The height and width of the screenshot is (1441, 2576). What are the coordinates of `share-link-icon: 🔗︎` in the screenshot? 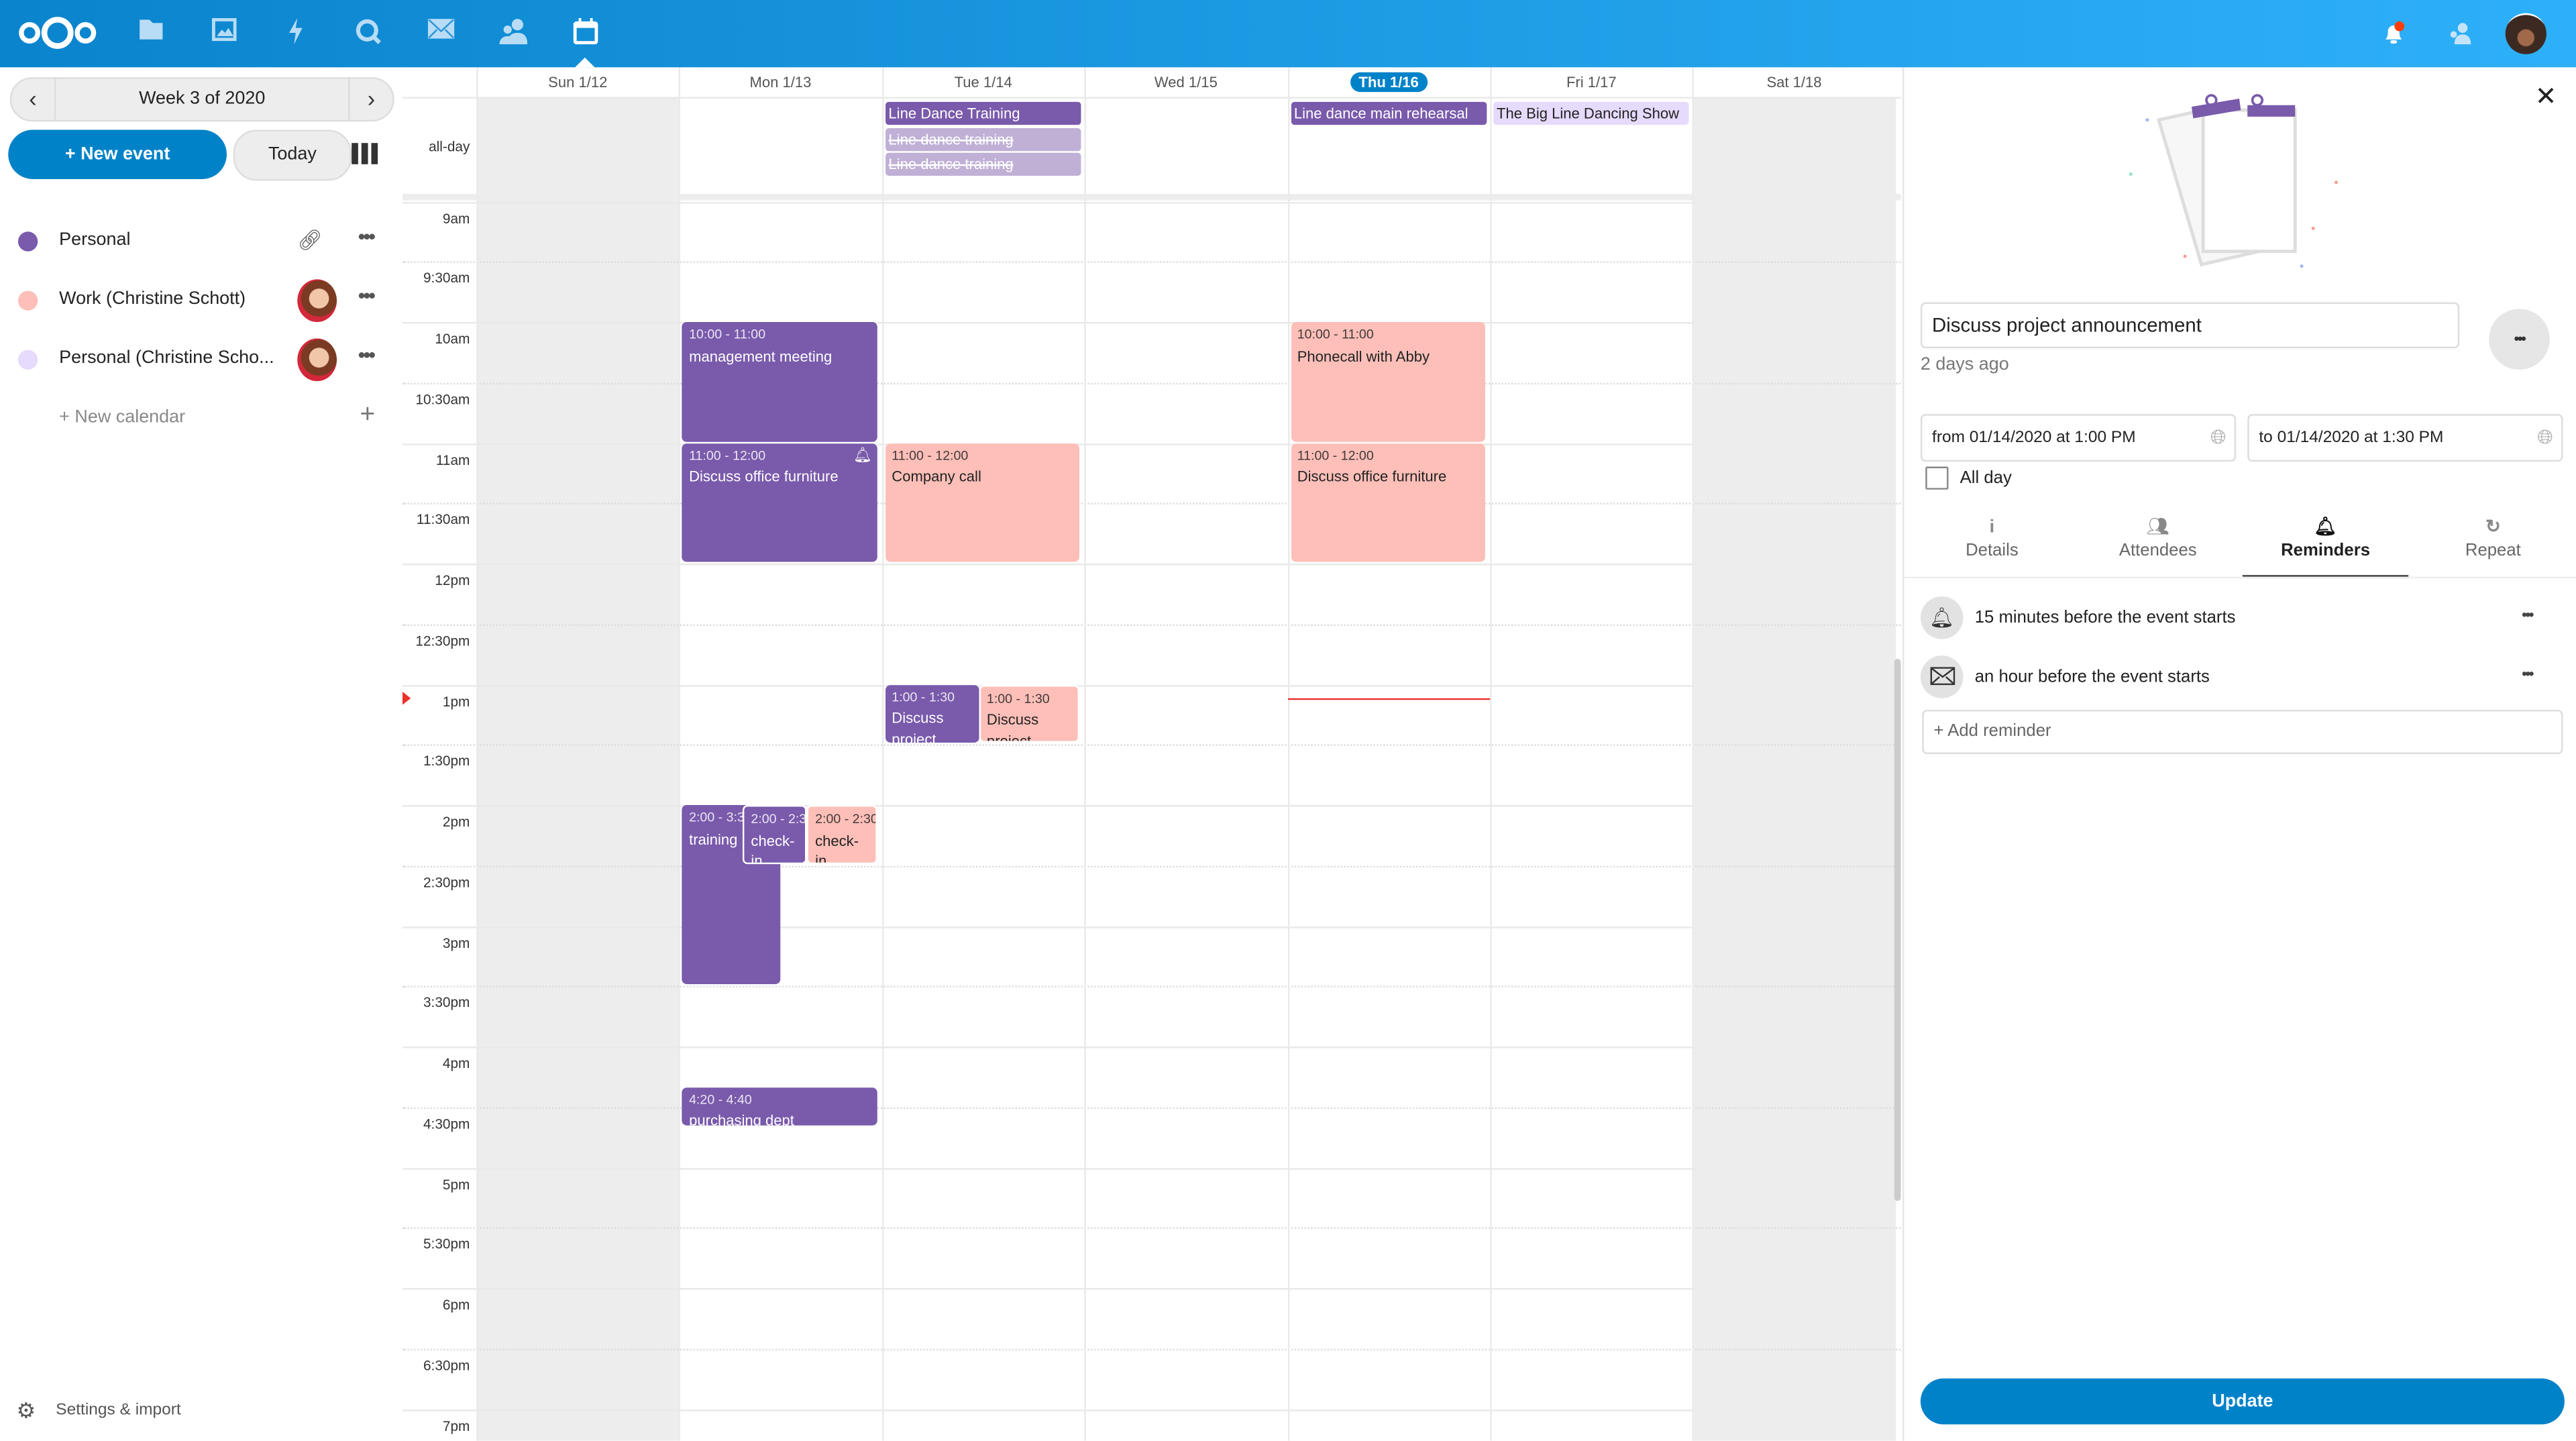 It's located at (310, 240).